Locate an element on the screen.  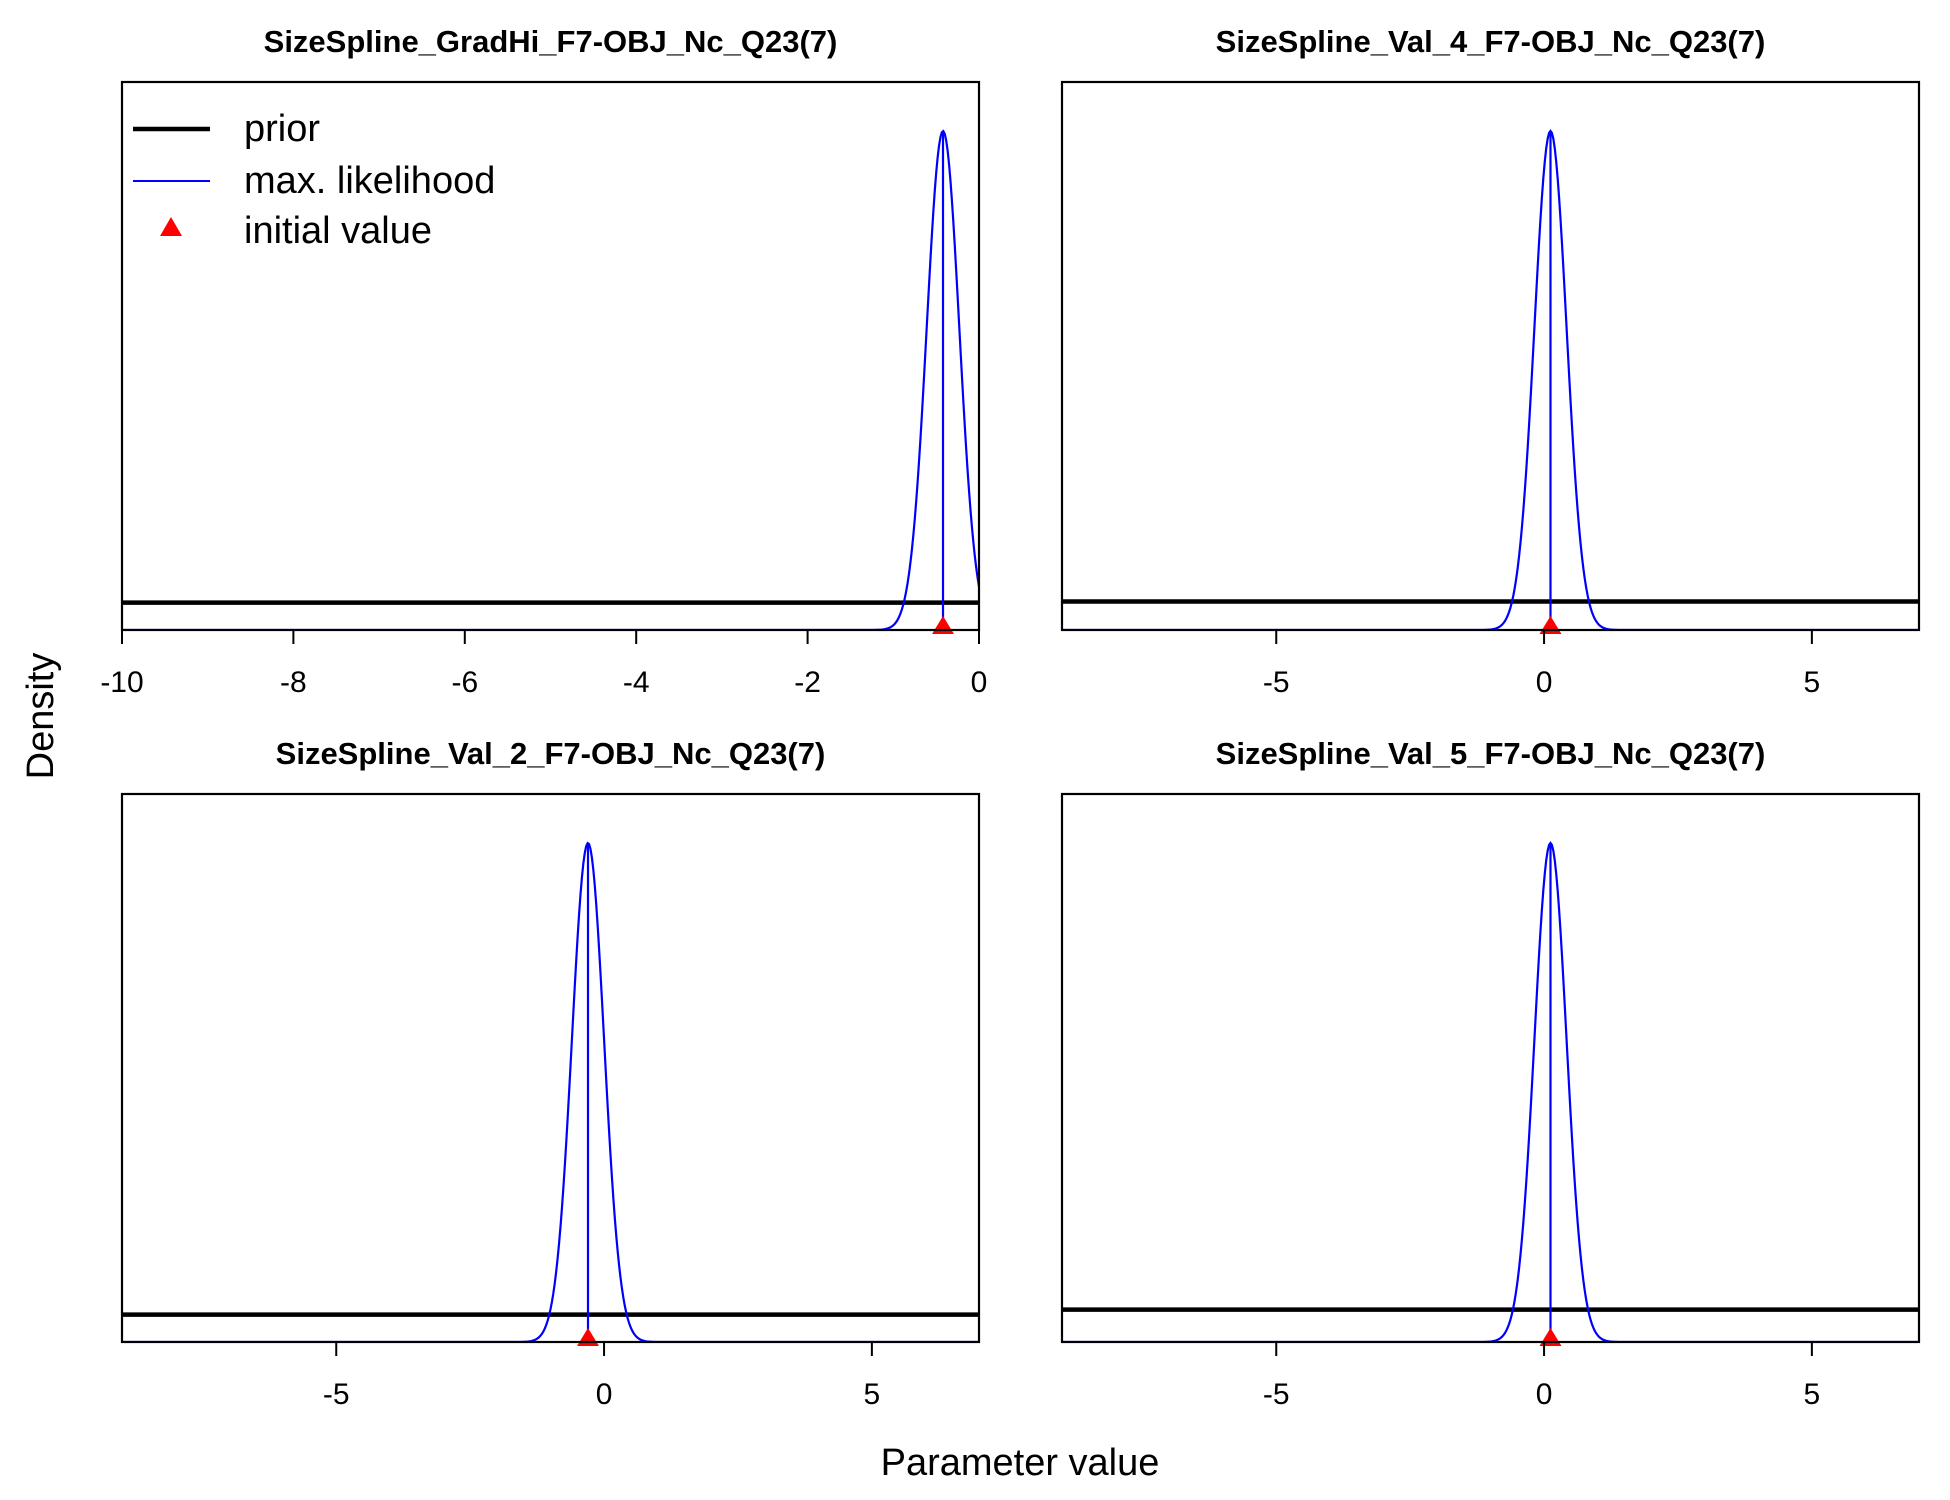
x-tick-label: -8 is located at coordinates (293, 682).